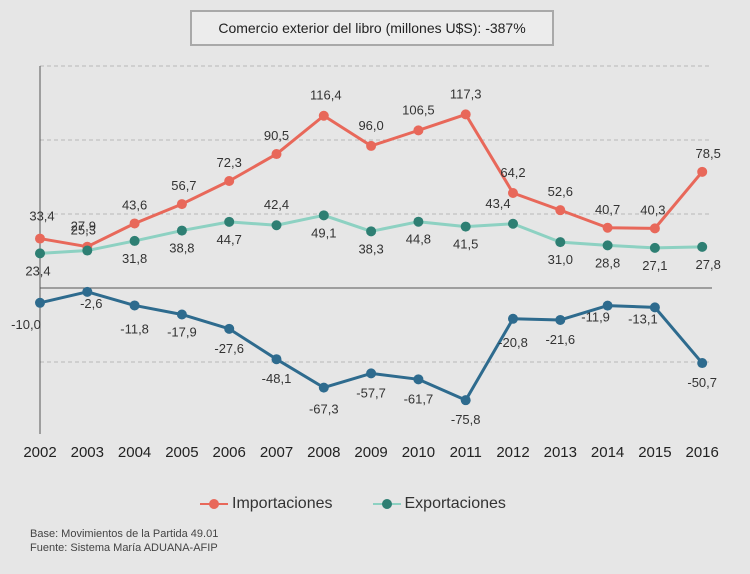 The width and height of the screenshot is (750, 574). Describe the element at coordinates (654, 265) in the screenshot. I see `exportaciones-data-label: 27,1` at that location.